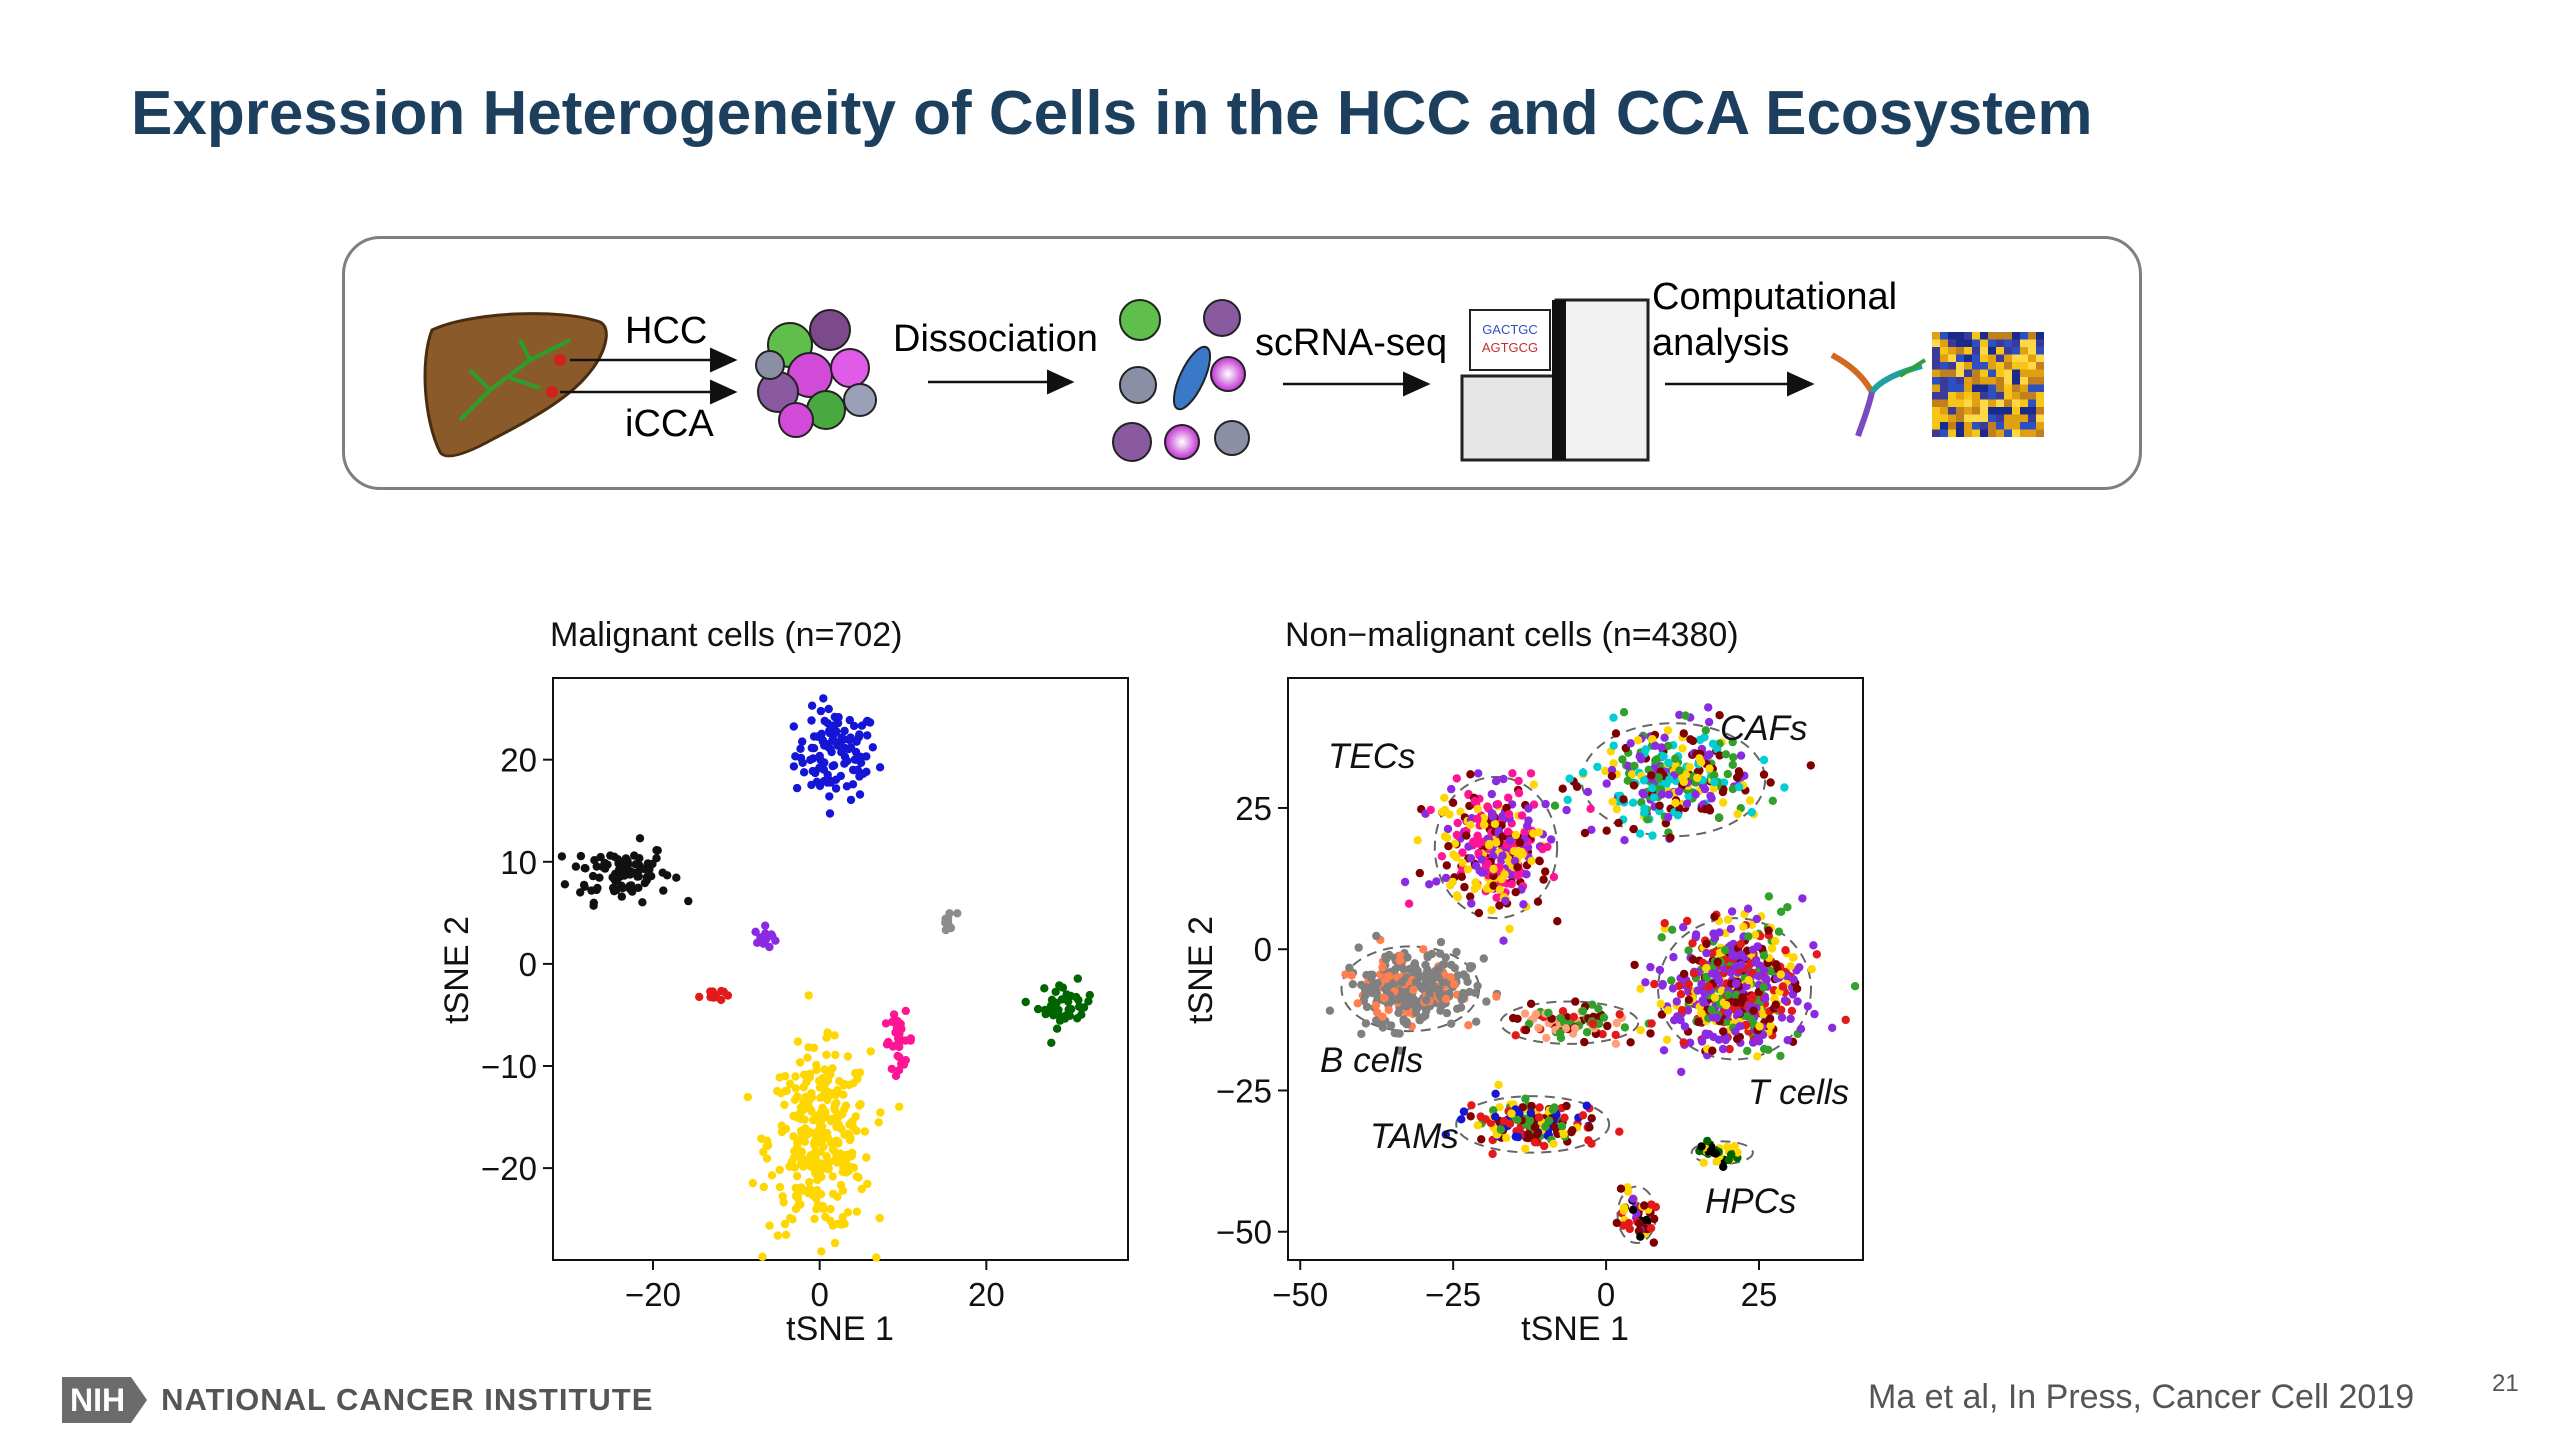  I want to click on nci-logo: NIH NATIONAL CANCER INSTITUTE, so click(357, 1400).